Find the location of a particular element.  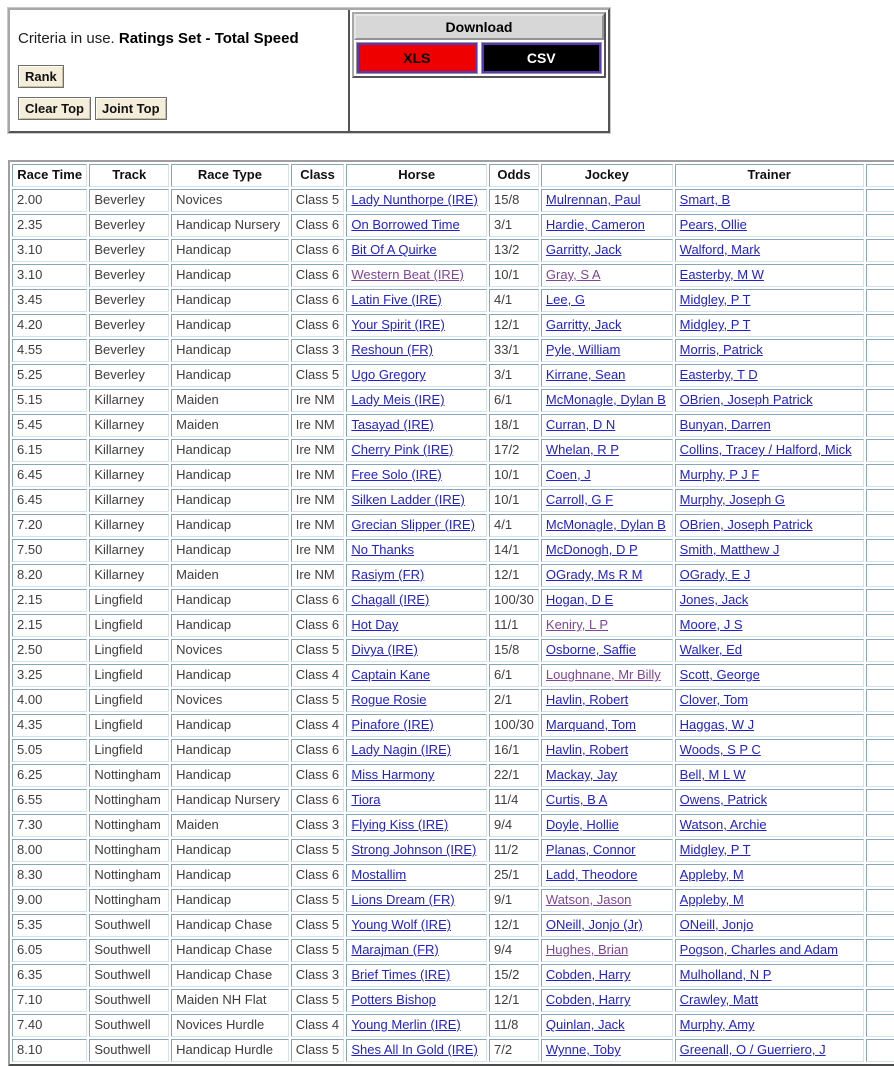

horse-link: Rasiym (FR) is located at coordinates (388, 574).